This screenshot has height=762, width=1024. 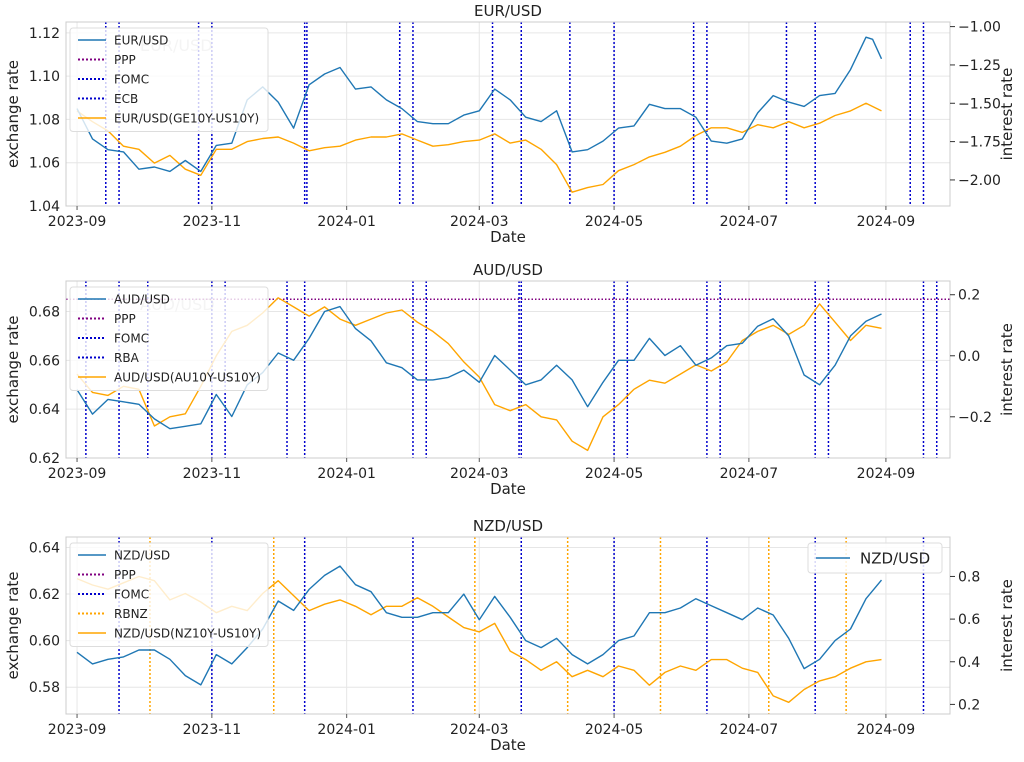 I want to click on chart-title: EUR/USD, so click(x=508, y=11).